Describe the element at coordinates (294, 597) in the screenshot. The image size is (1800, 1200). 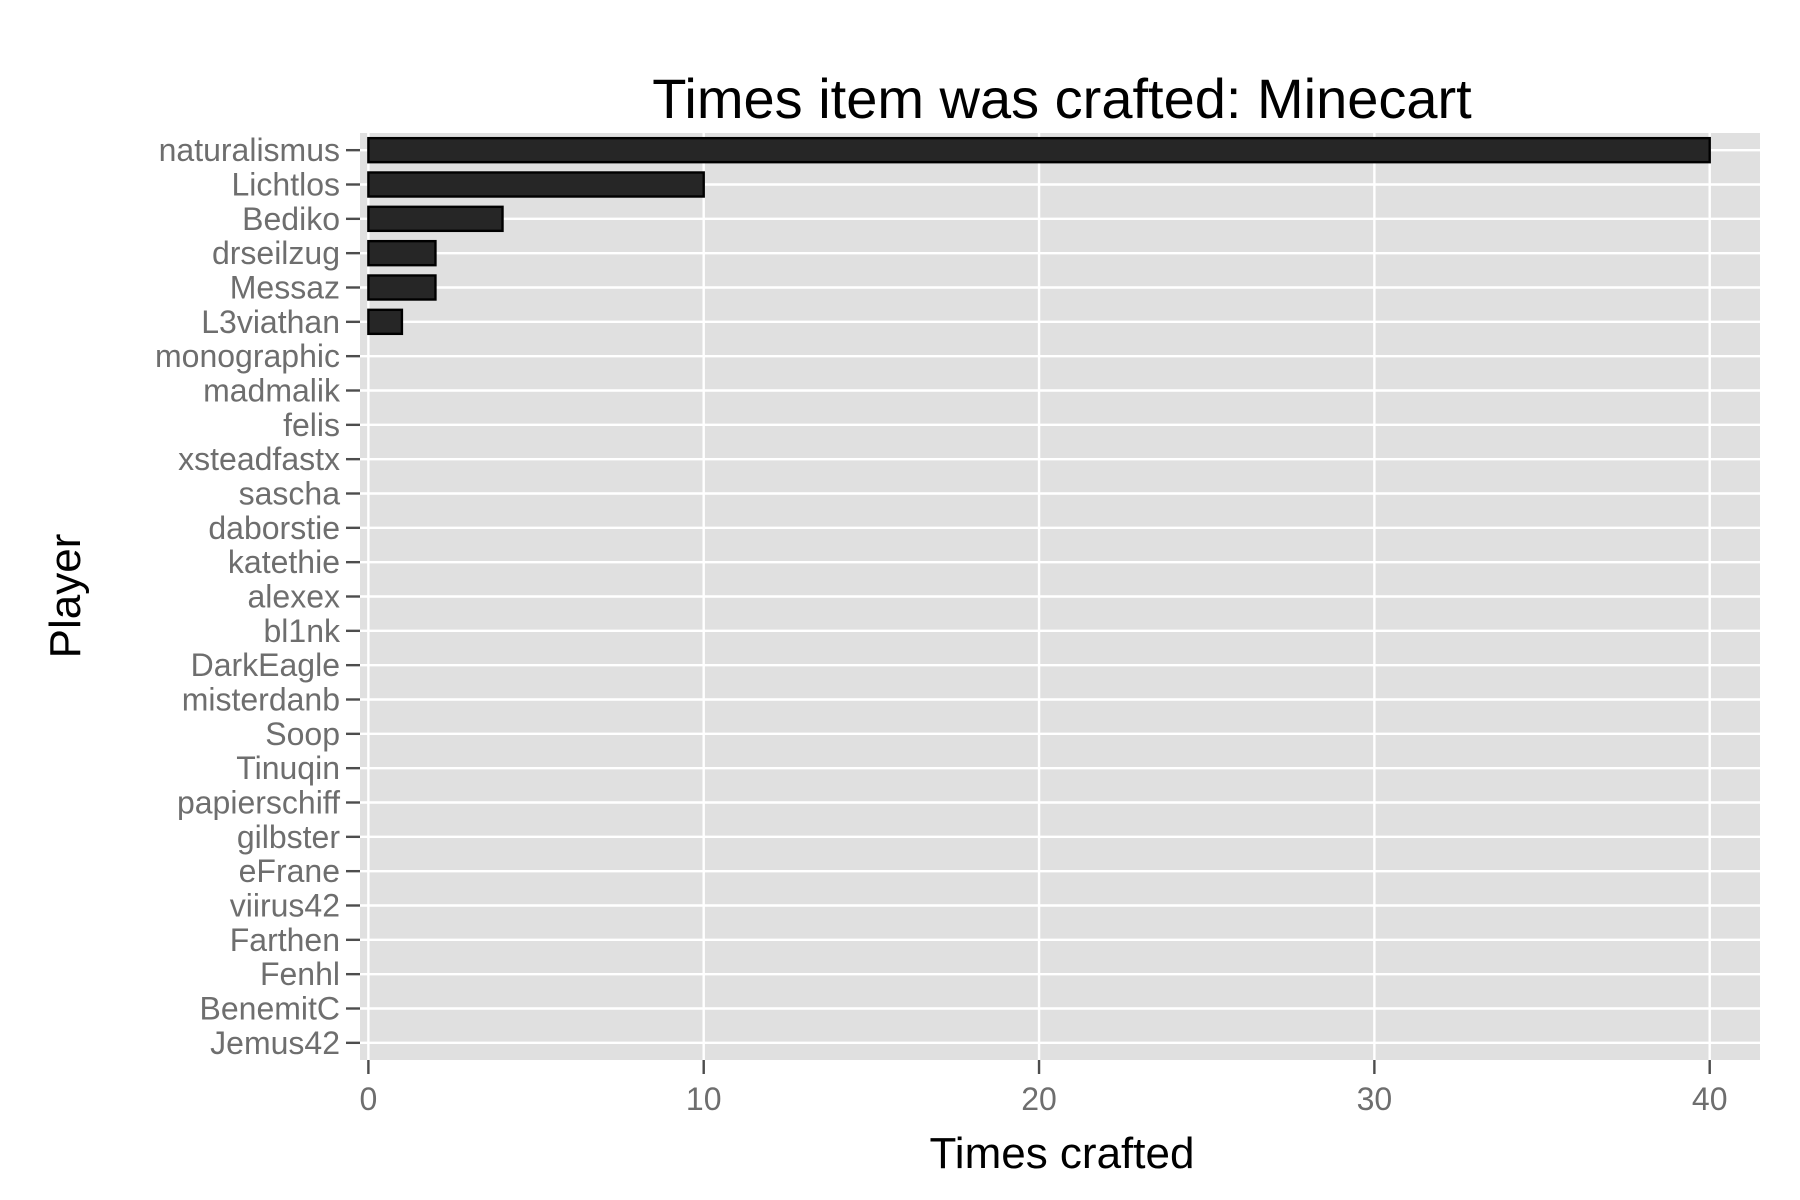
I see `y-tick-label: alexex` at that location.